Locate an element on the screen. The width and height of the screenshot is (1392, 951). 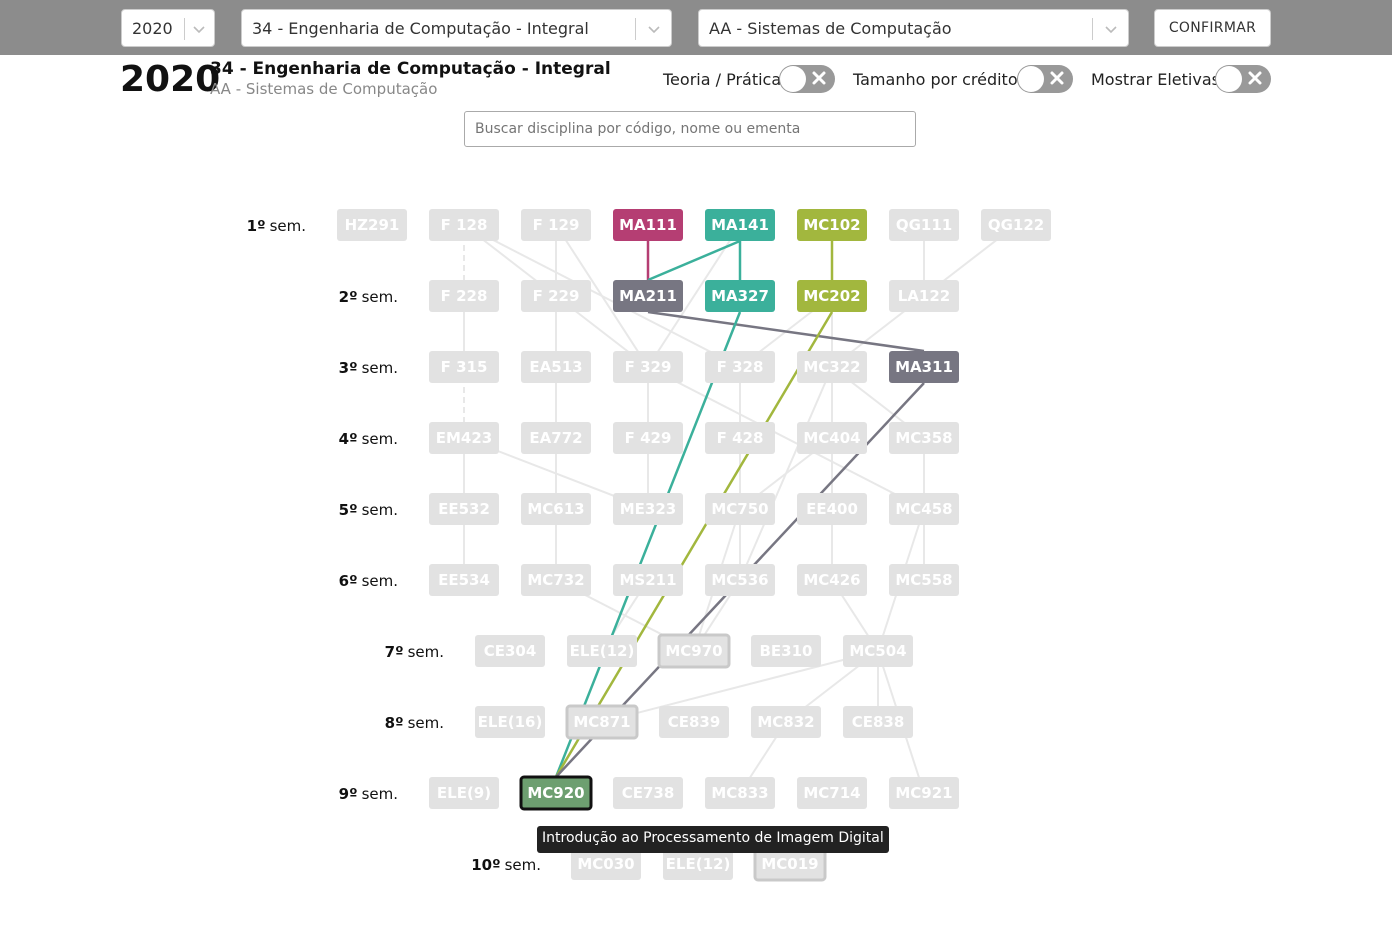
course-node-f128: F 128 is located at coordinates (464, 225).